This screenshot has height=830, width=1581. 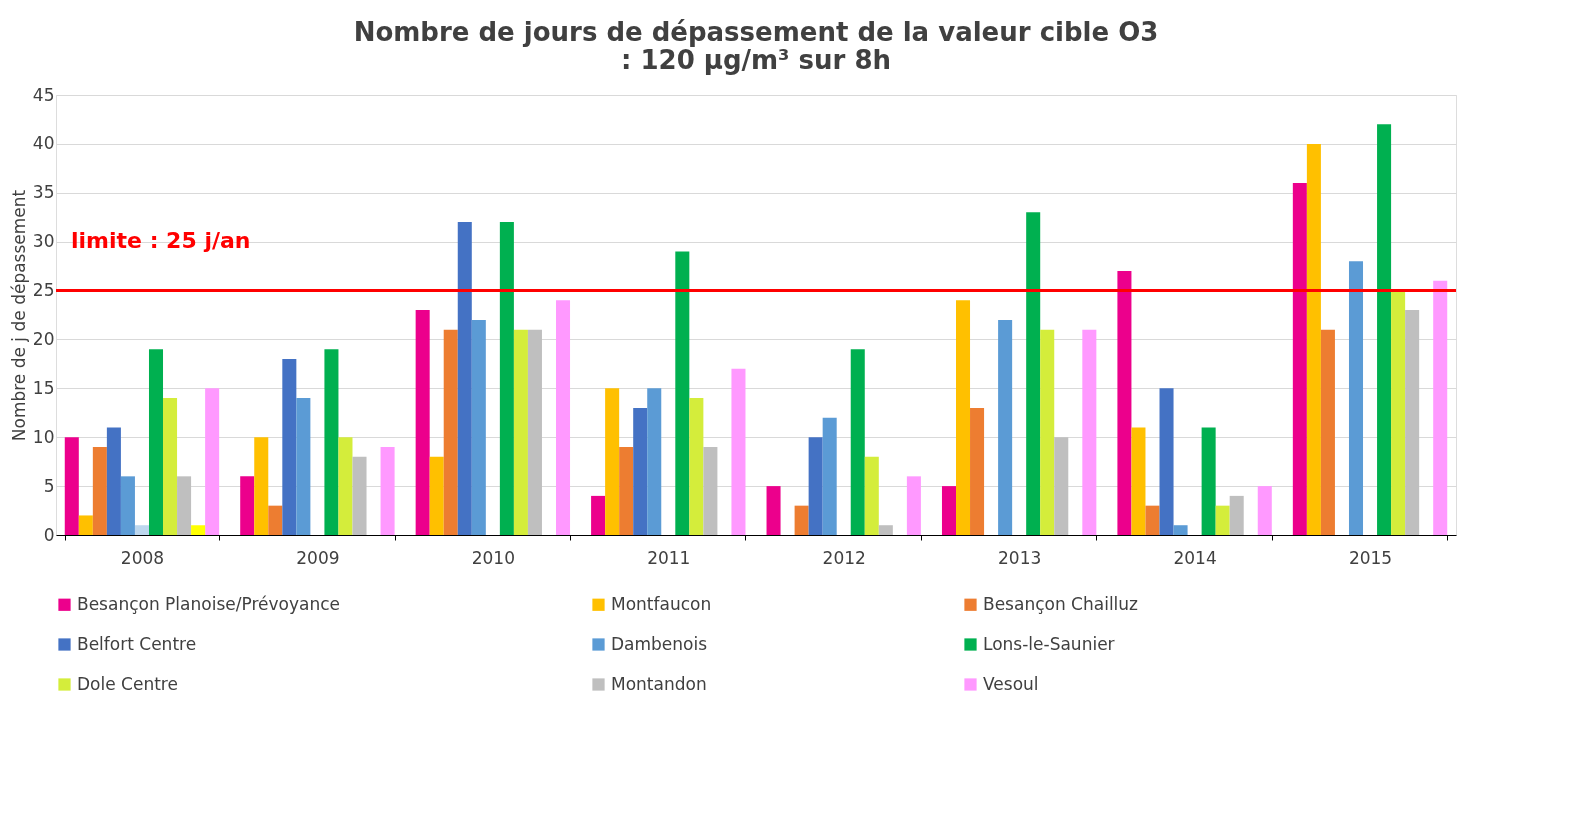 I want to click on x-tick-label: 2015, so click(x=1370, y=557).